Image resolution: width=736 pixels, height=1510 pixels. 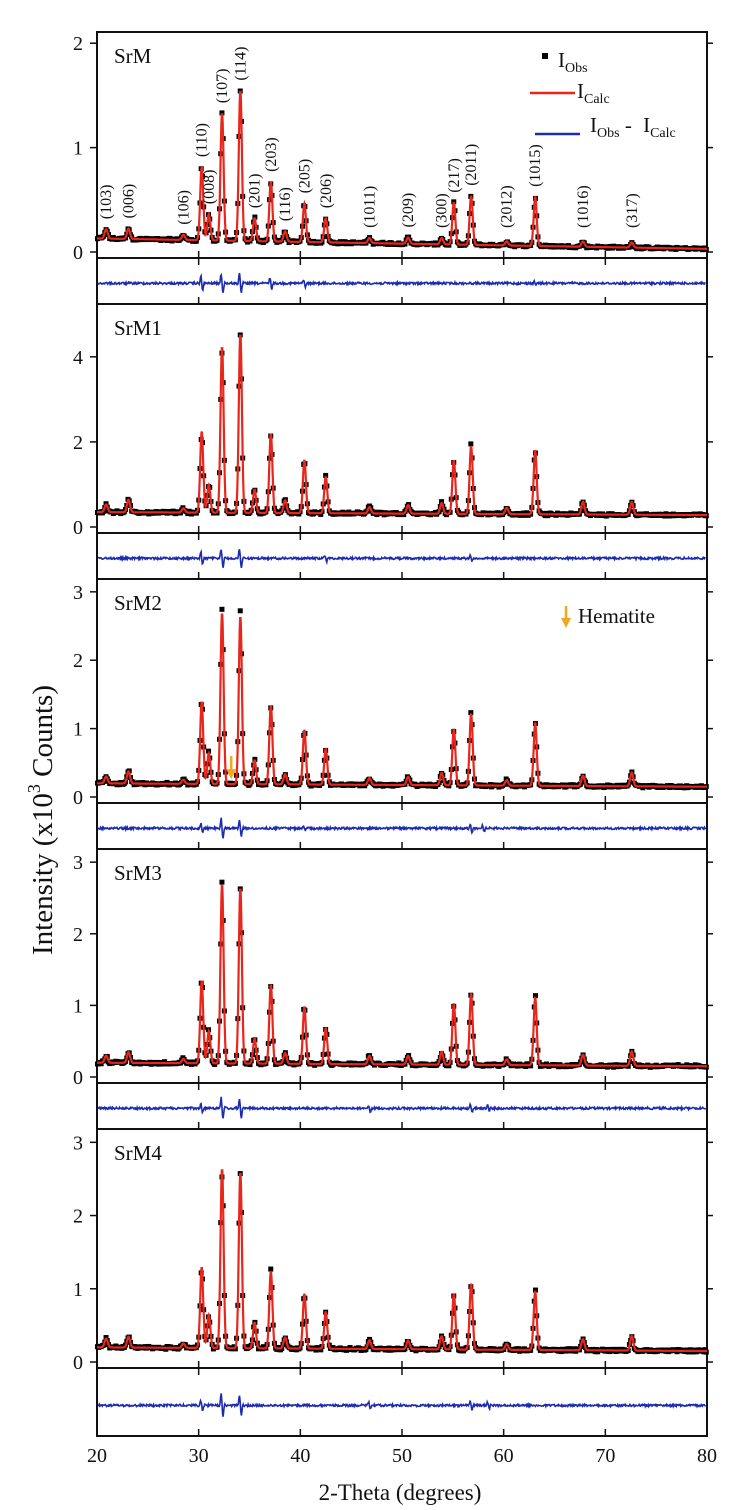 I want to click on hkl-label: (317), so click(x=632, y=210).